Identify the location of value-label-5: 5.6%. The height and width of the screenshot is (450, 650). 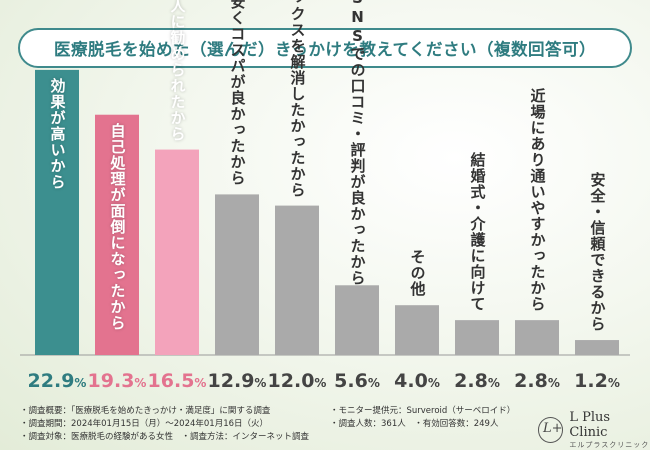
(357, 381).